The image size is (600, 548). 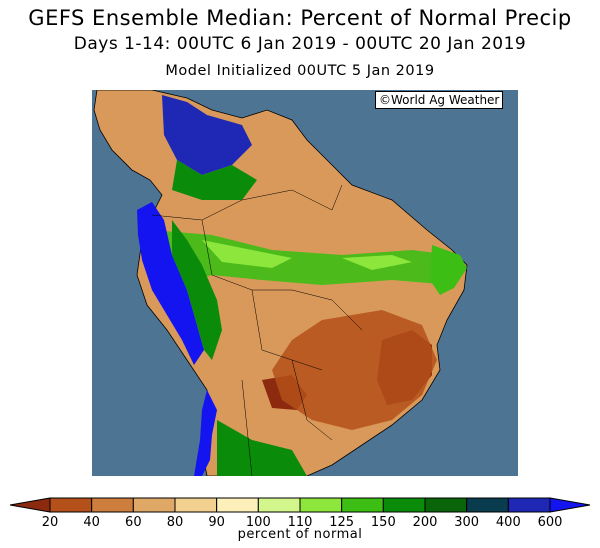 I want to click on colorbar-tick-label: 300, so click(x=466, y=522).